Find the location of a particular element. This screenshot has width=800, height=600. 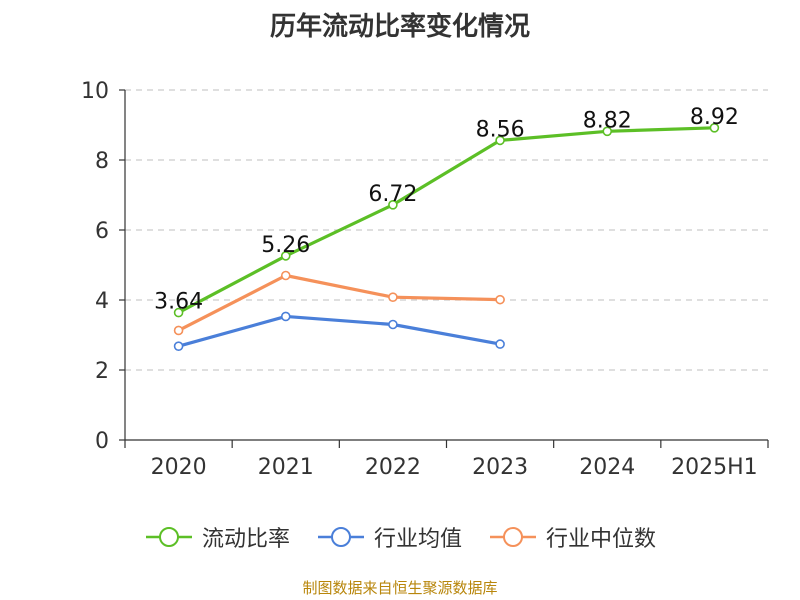

legend-item: 行业均值 is located at coordinates (389, 537).